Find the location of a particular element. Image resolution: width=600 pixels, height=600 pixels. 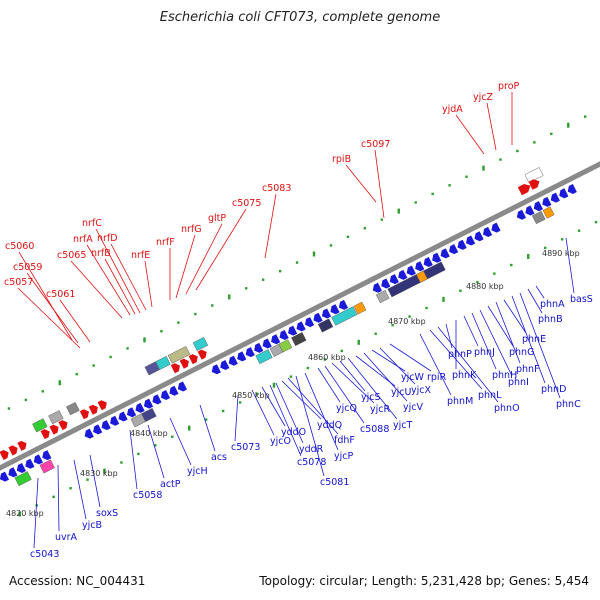

gene-label: c5065 is located at coordinates (71, 255).